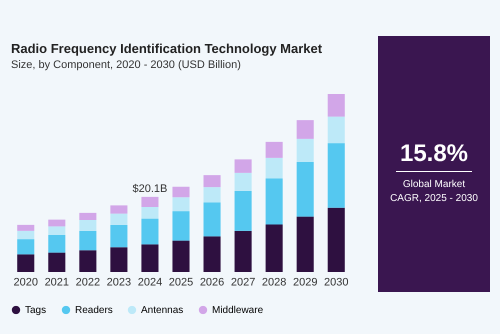  Describe the element at coordinates (238, 310) in the screenshot. I see `legend-label: Middleware` at that location.